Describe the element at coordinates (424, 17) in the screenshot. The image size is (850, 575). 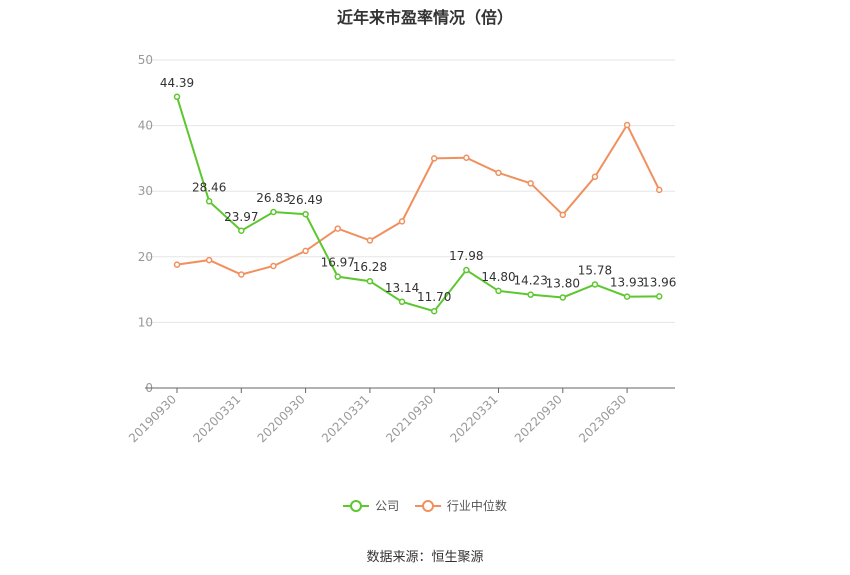
I see `chart-title: 近年来市盈率情况（倍）` at that location.